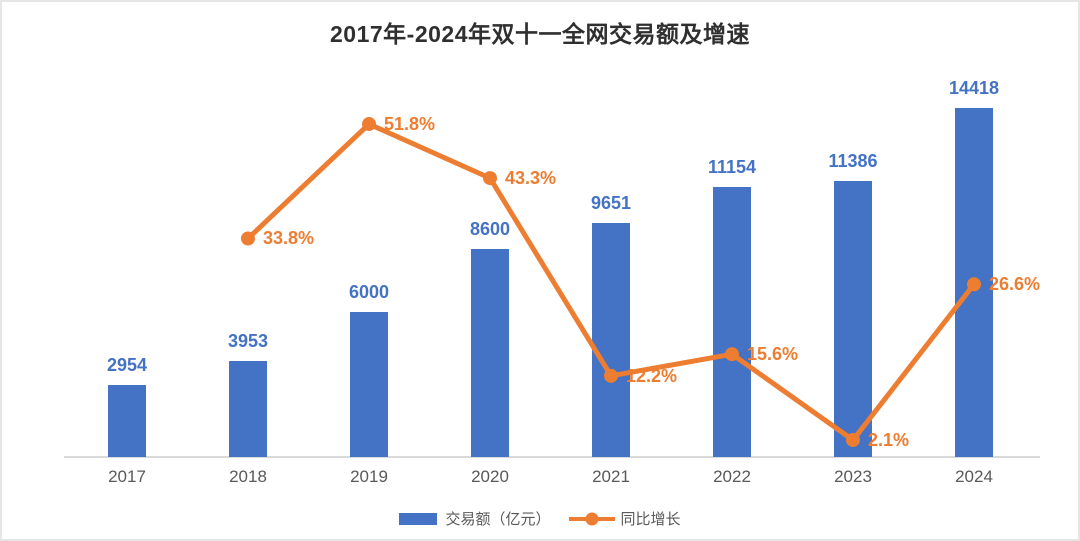  Describe the element at coordinates (552, 457) in the screenshot. I see `x-axis-line` at that location.